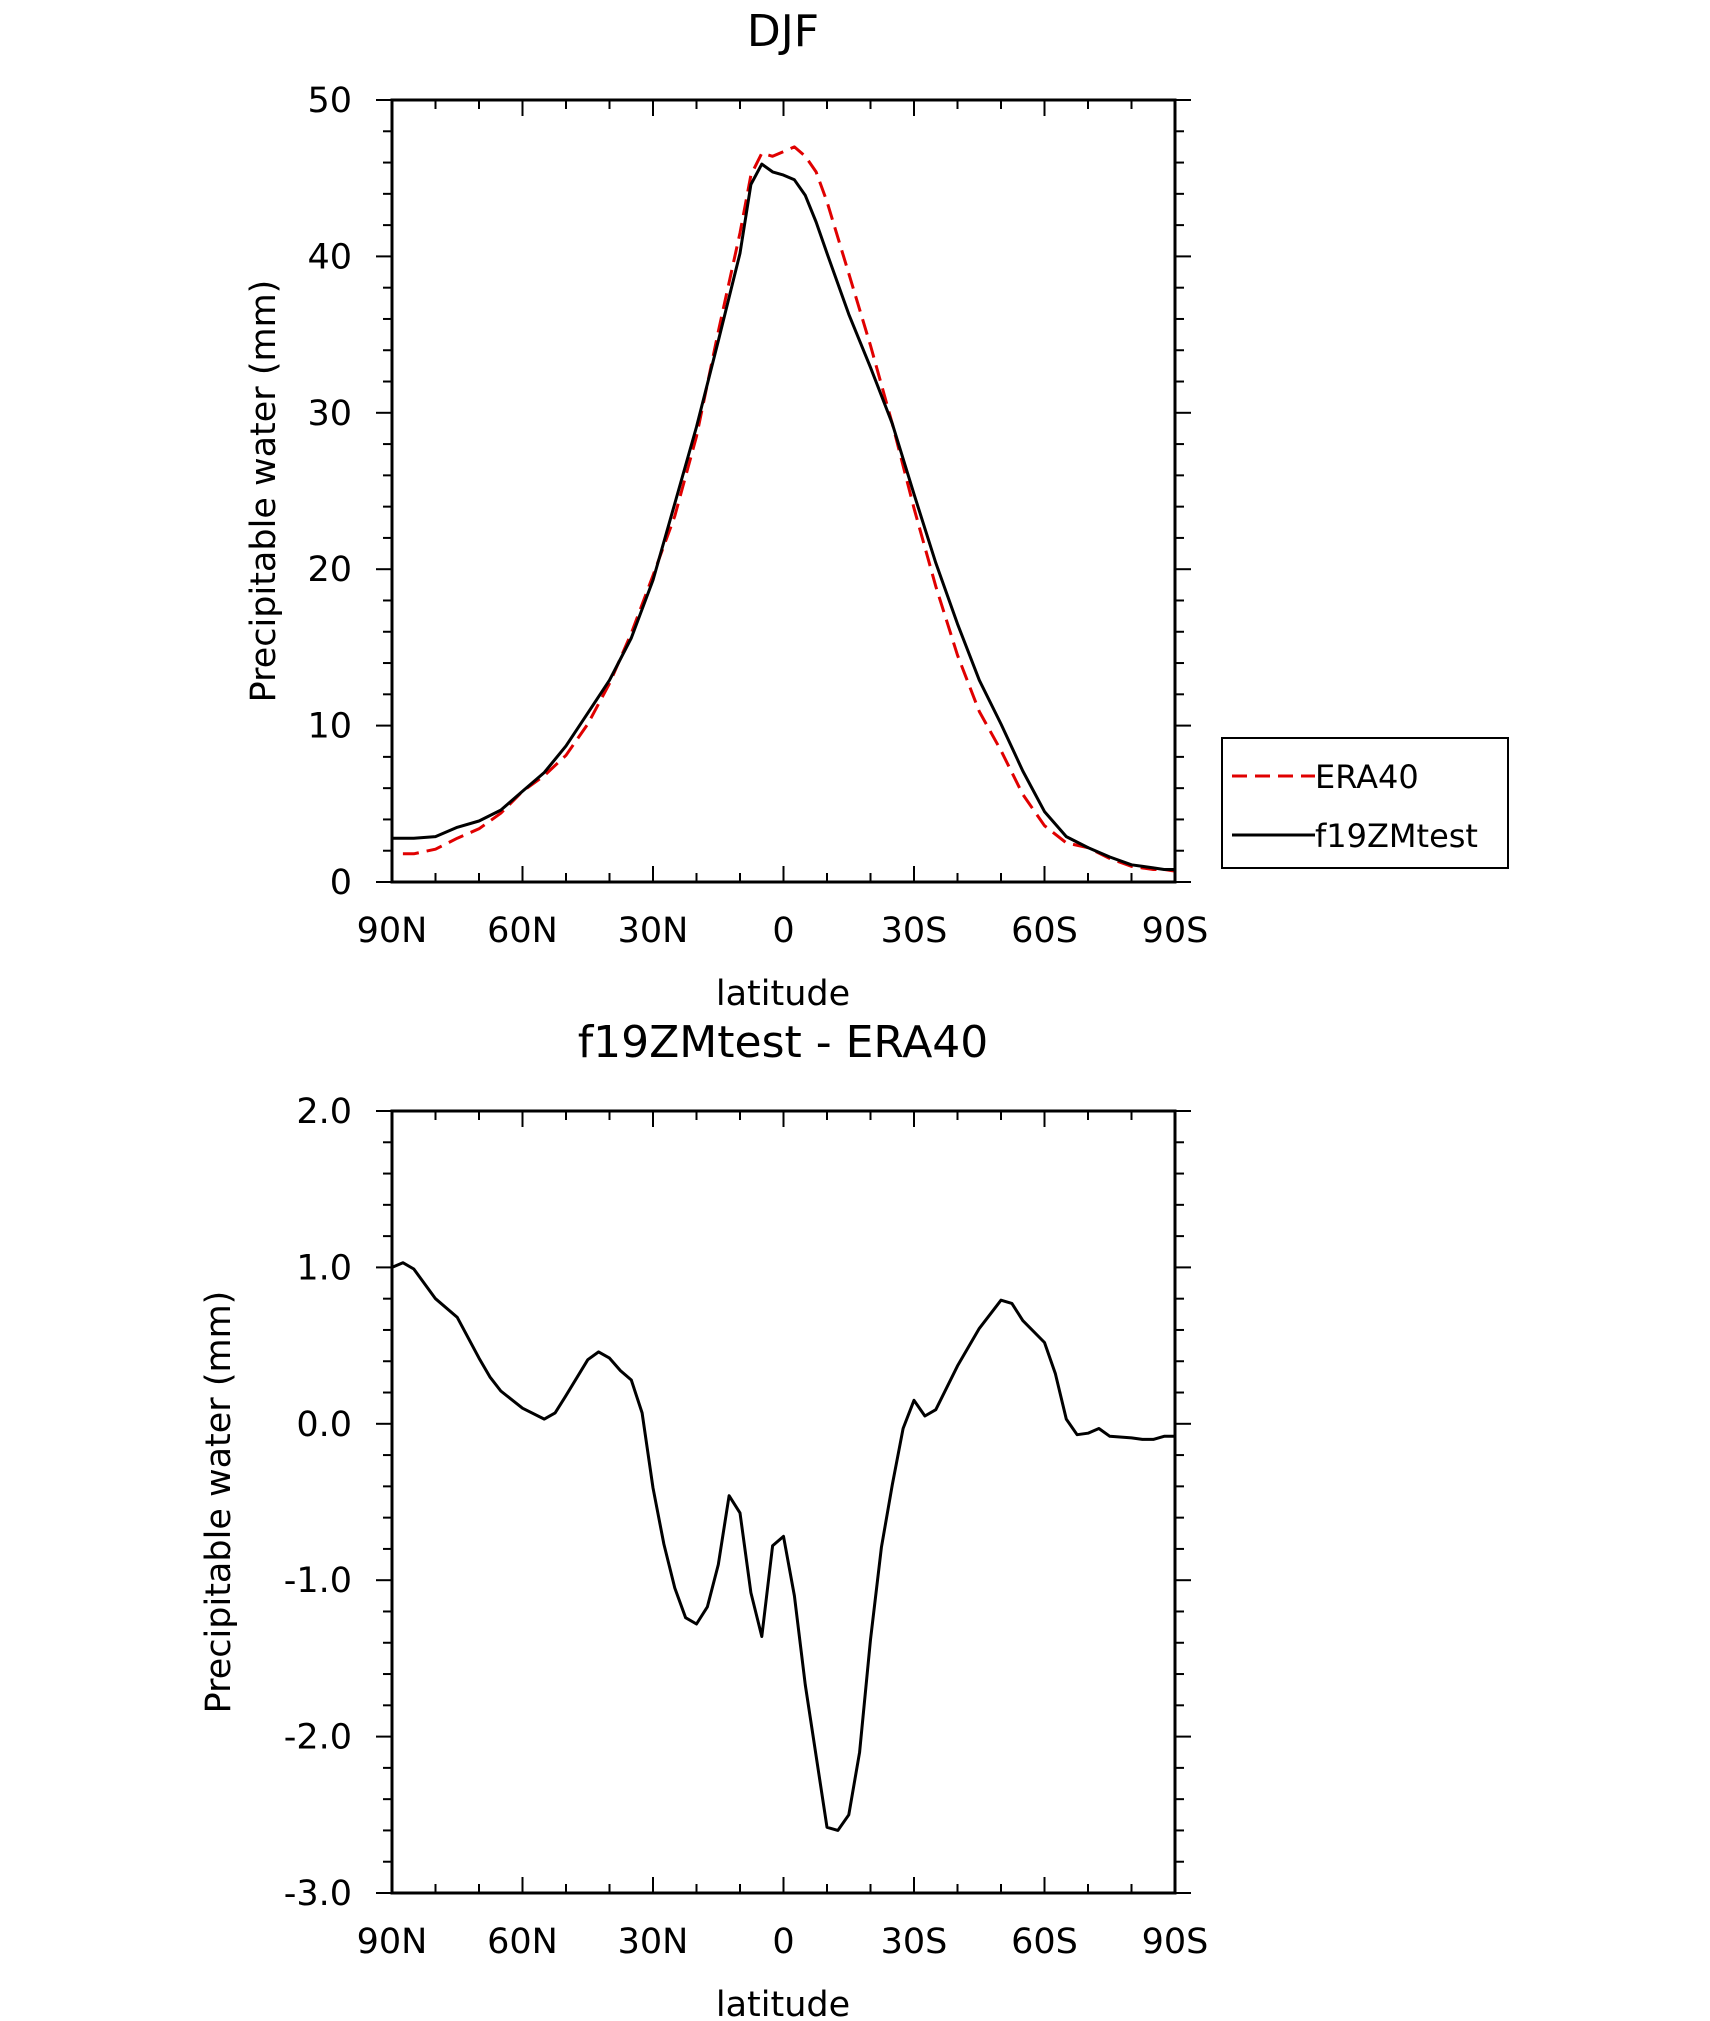 Image resolution: width=1710 pixels, height=2021 pixels. Describe the element at coordinates (329, 101) in the screenshot. I see `y-tick-label: 50` at that location.